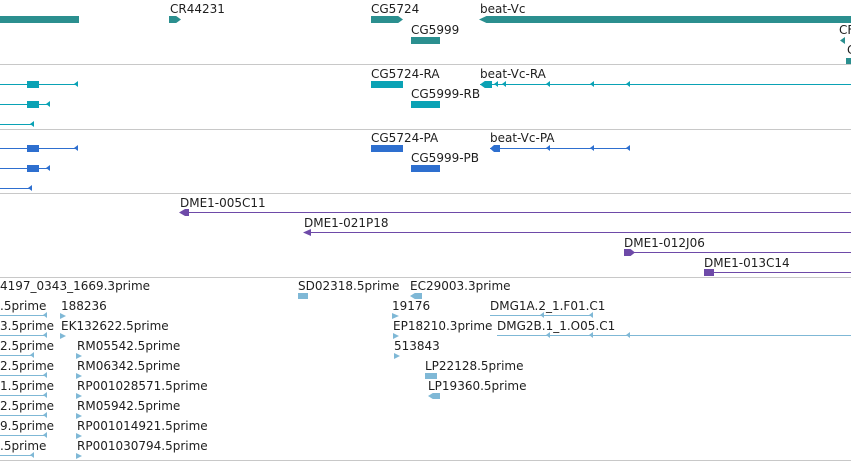 This screenshot has height=462, width=851. What do you see at coordinates (129, 366) in the screenshot?
I see `est-label: RM06342.5prime` at bounding box center [129, 366].